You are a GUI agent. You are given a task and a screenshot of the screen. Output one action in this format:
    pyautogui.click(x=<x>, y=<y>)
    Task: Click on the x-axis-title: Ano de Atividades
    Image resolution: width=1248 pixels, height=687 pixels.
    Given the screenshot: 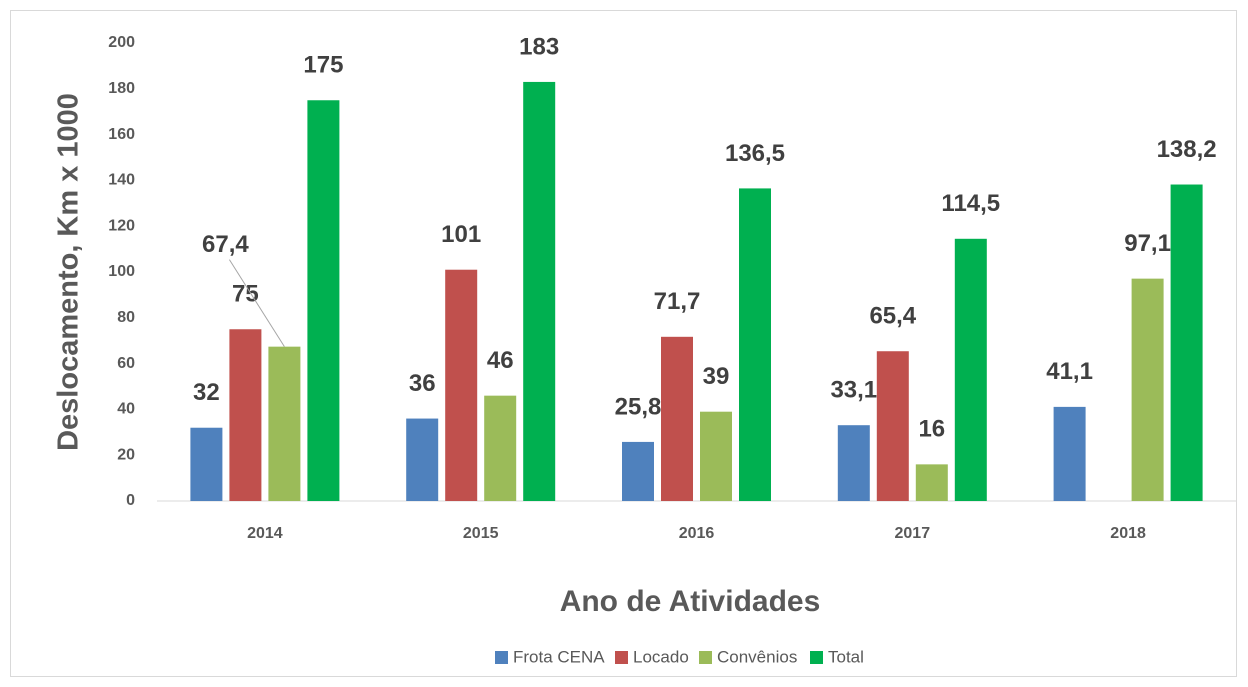 What is the action you would take?
    pyautogui.click(x=690, y=601)
    